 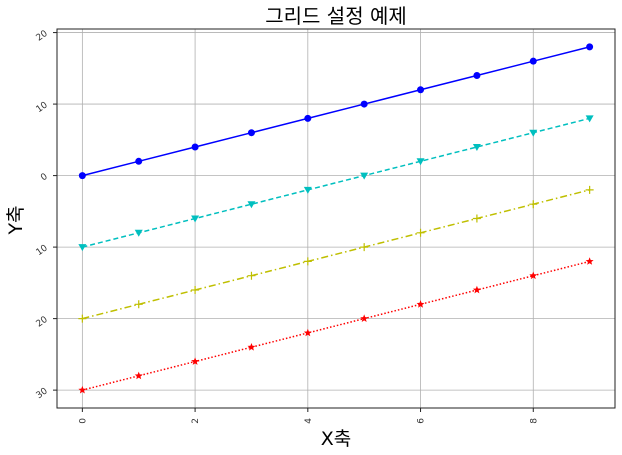 What do you see at coordinates (534, 421) in the screenshot?
I see `x-tick-label: 8` at bounding box center [534, 421].